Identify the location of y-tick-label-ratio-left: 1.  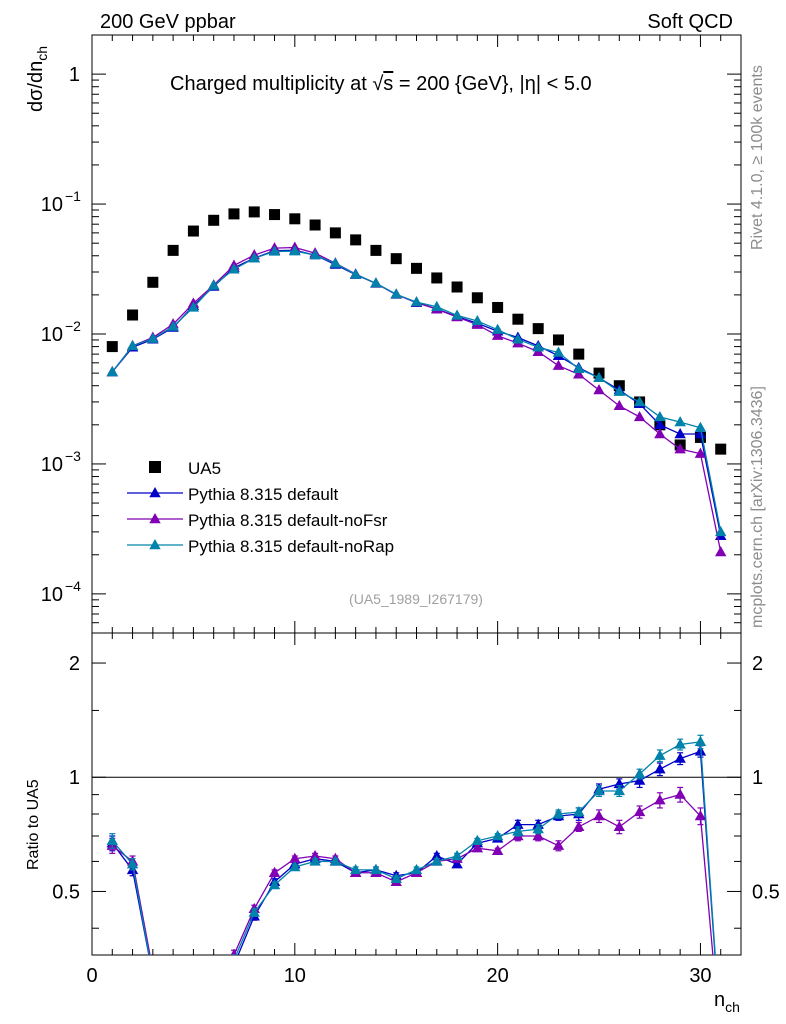
(74, 778).